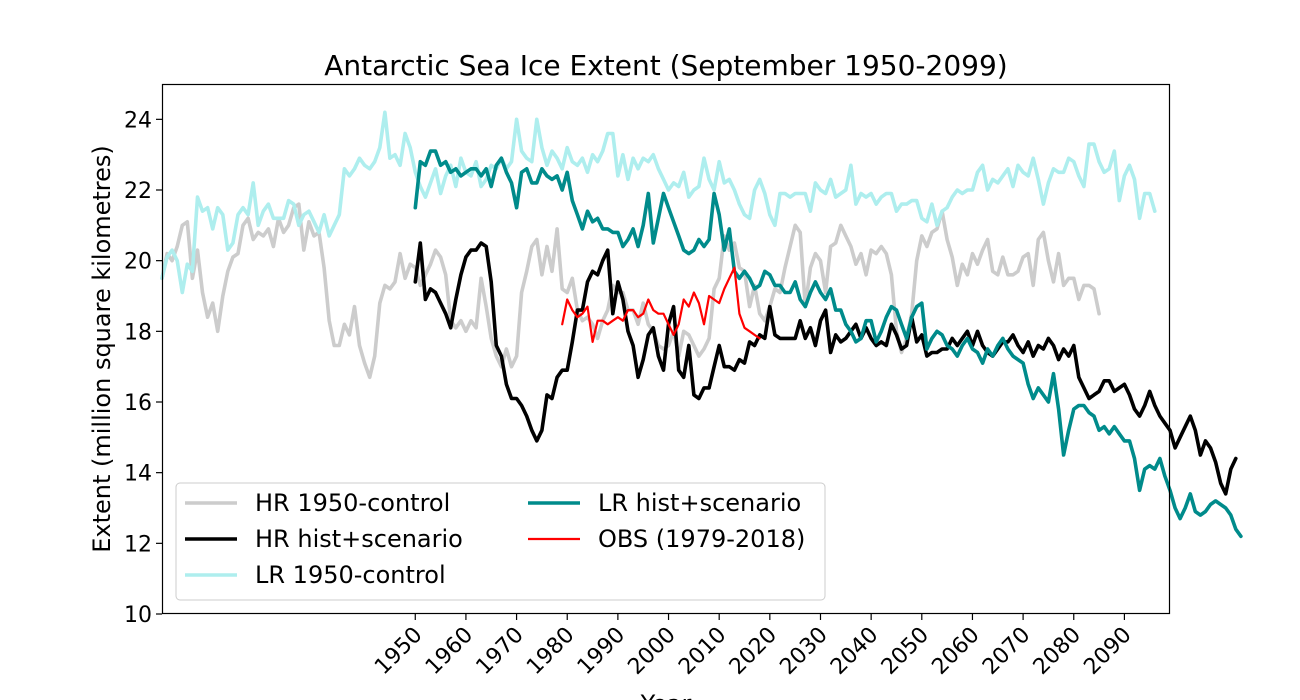 The width and height of the screenshot is (1300, 700). What do you see at coordinates (138, 120) in the screenshot?
I see `y-tick-label: 24` at bounding box center [138, 120].